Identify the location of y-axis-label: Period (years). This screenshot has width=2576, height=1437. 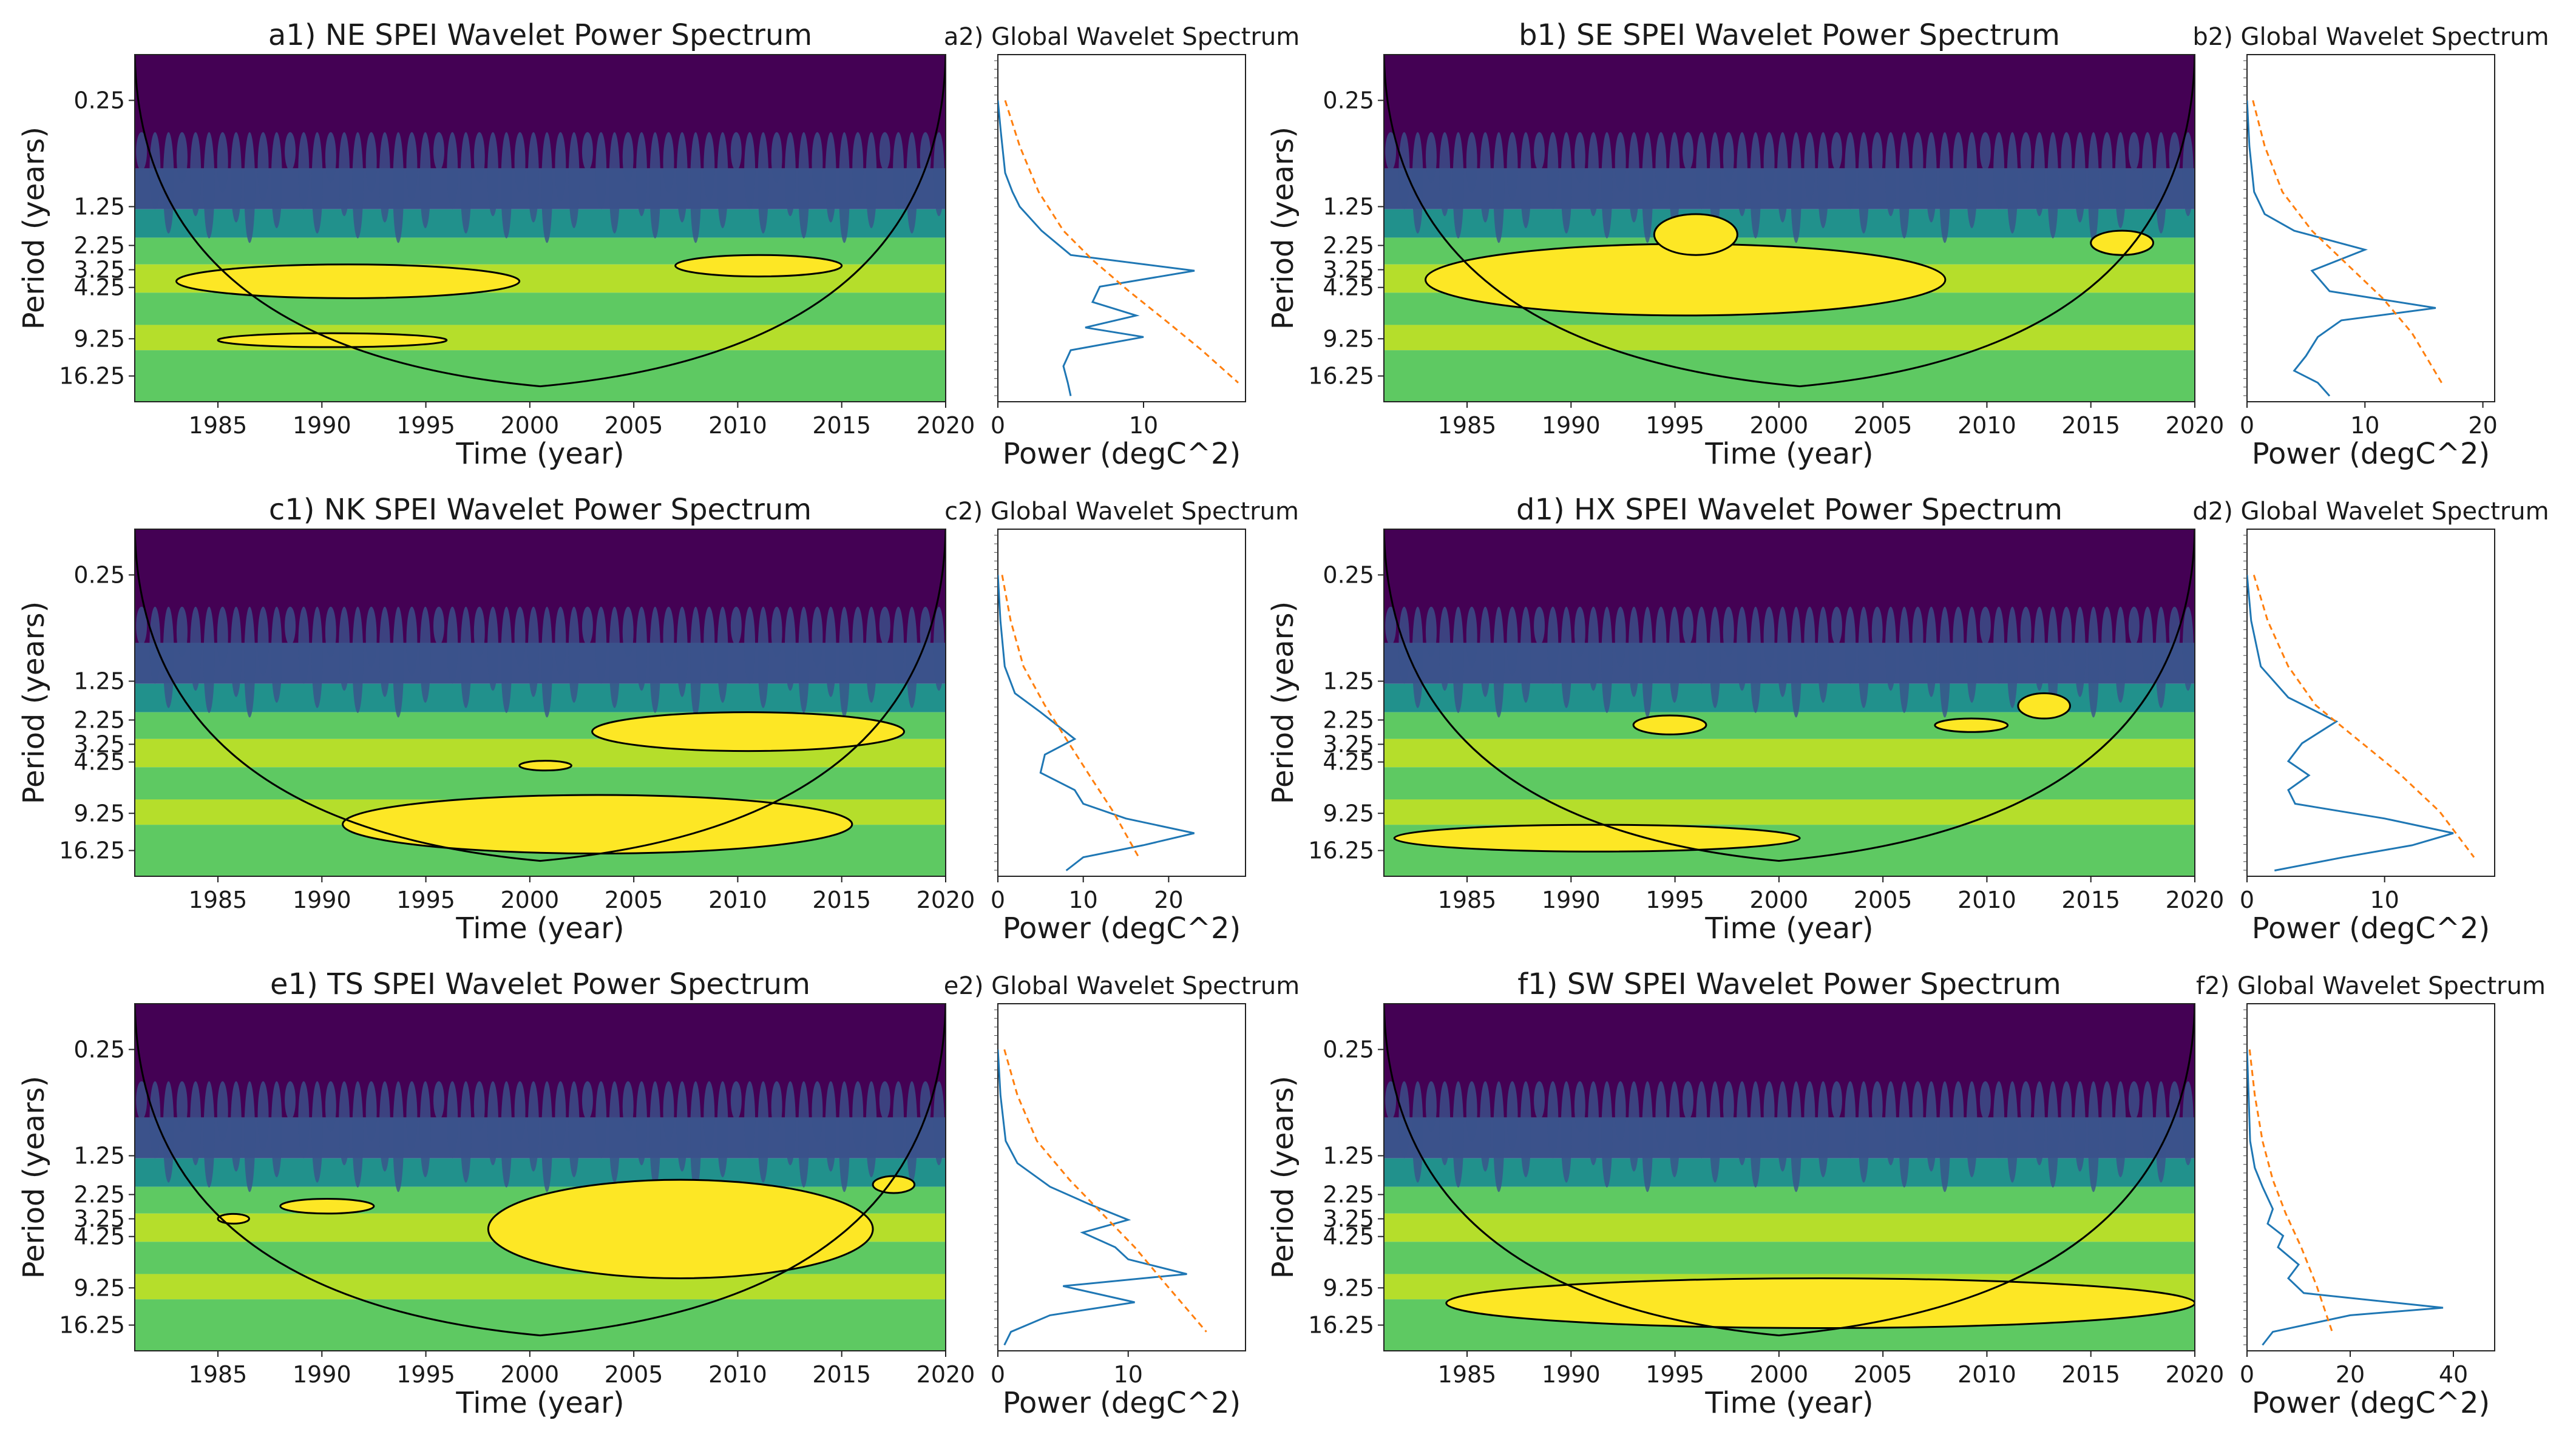
(1283, 702).